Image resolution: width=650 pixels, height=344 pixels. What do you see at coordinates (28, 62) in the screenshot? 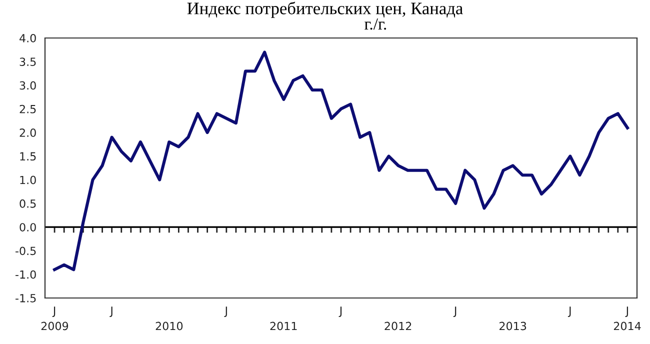
I see `y-tick-label: 3.5` at bounding box center [28, 62].